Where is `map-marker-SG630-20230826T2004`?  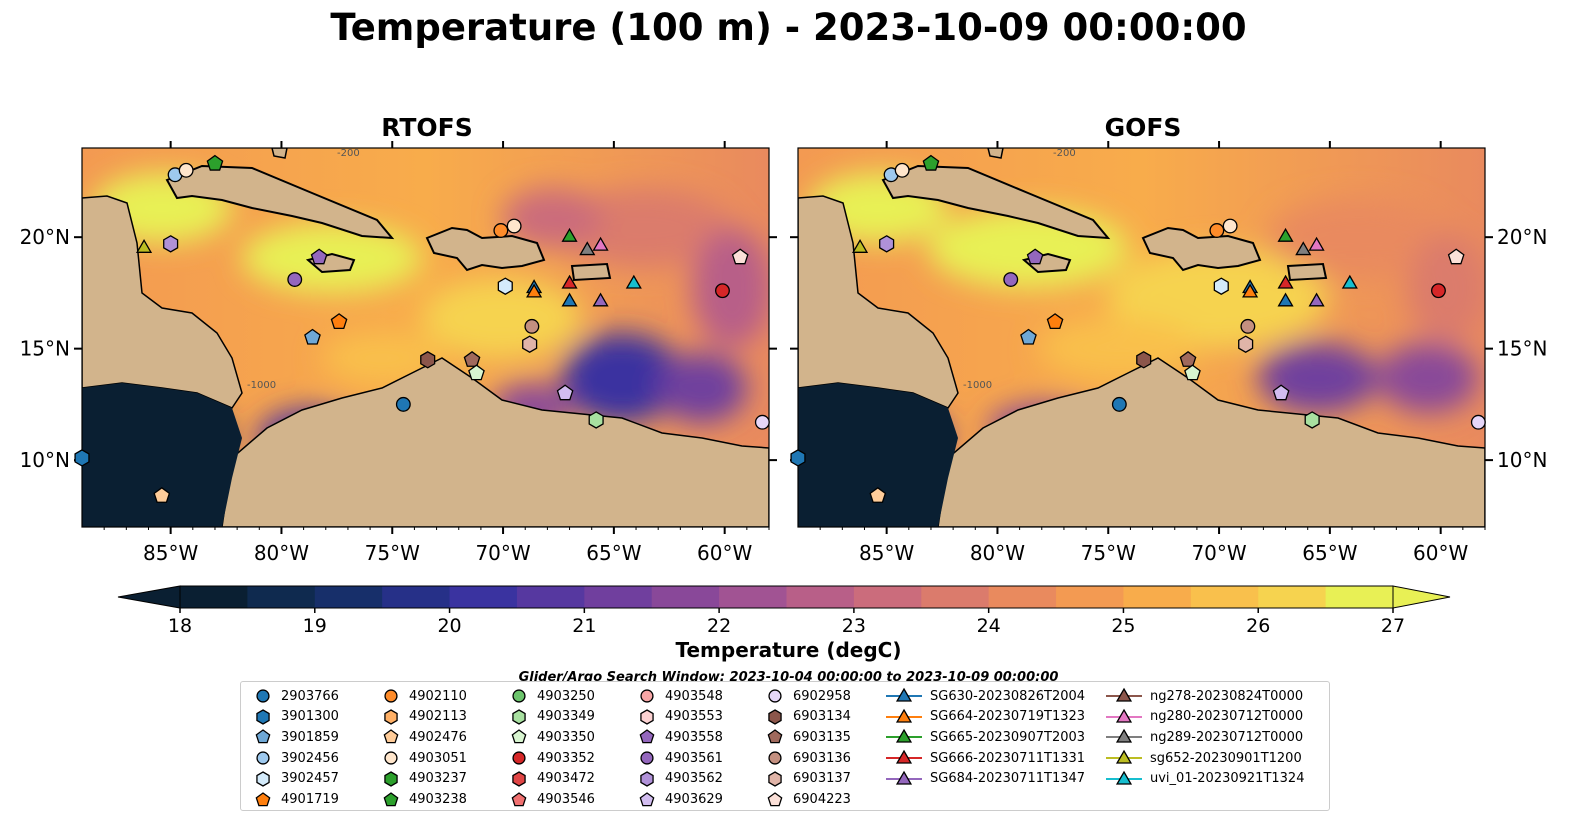 map-marker-SG630-20230826T2004 is located at coordinates (569, 299).